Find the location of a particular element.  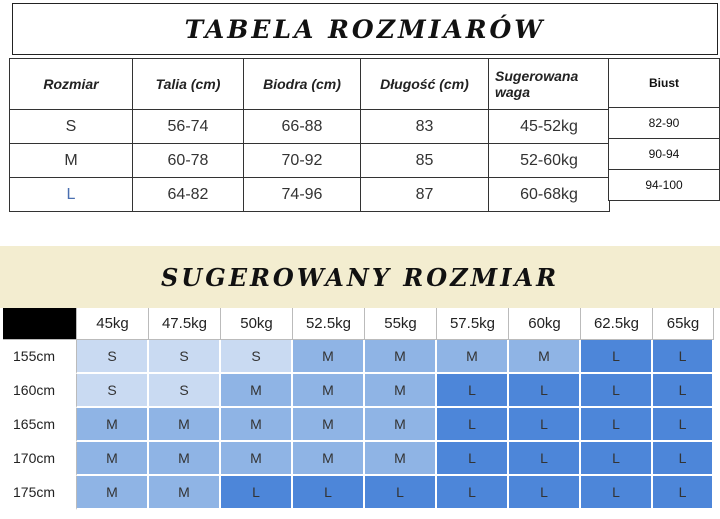

table-row: M 60-78 70-92 85 52-60kg is located at coordinates (309, 160).